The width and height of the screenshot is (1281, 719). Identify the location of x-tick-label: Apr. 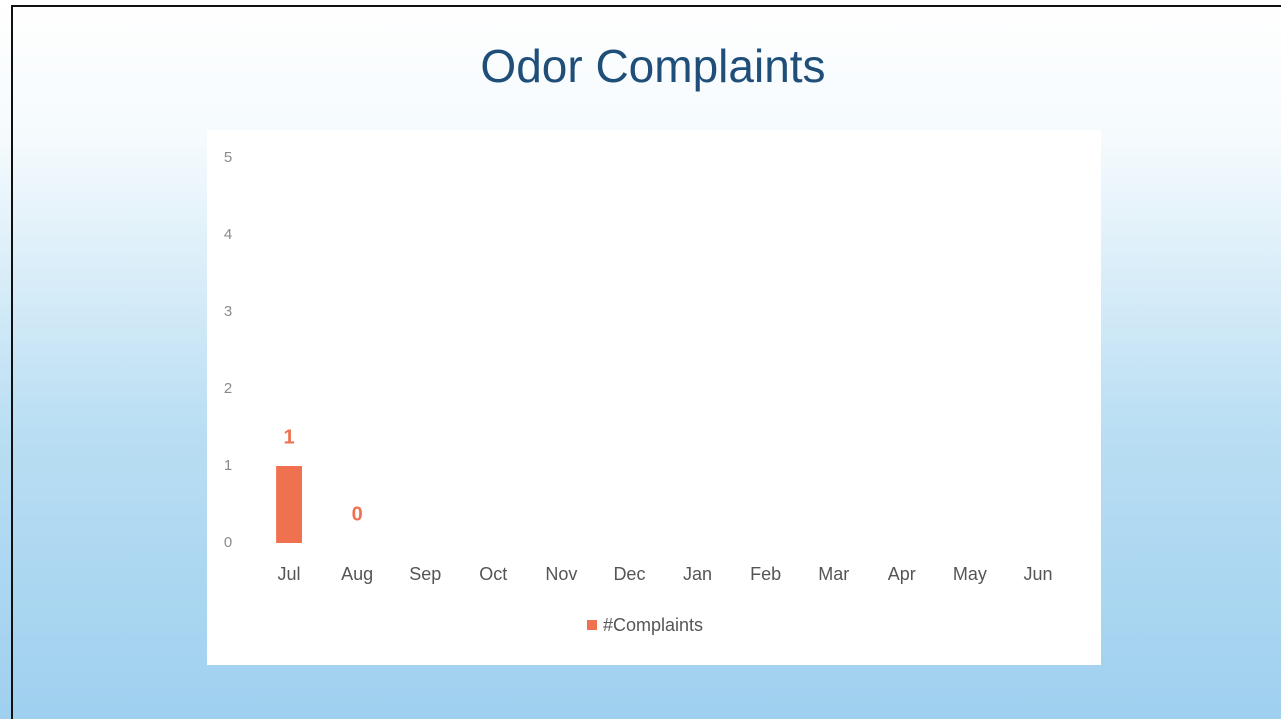
(902, 574).